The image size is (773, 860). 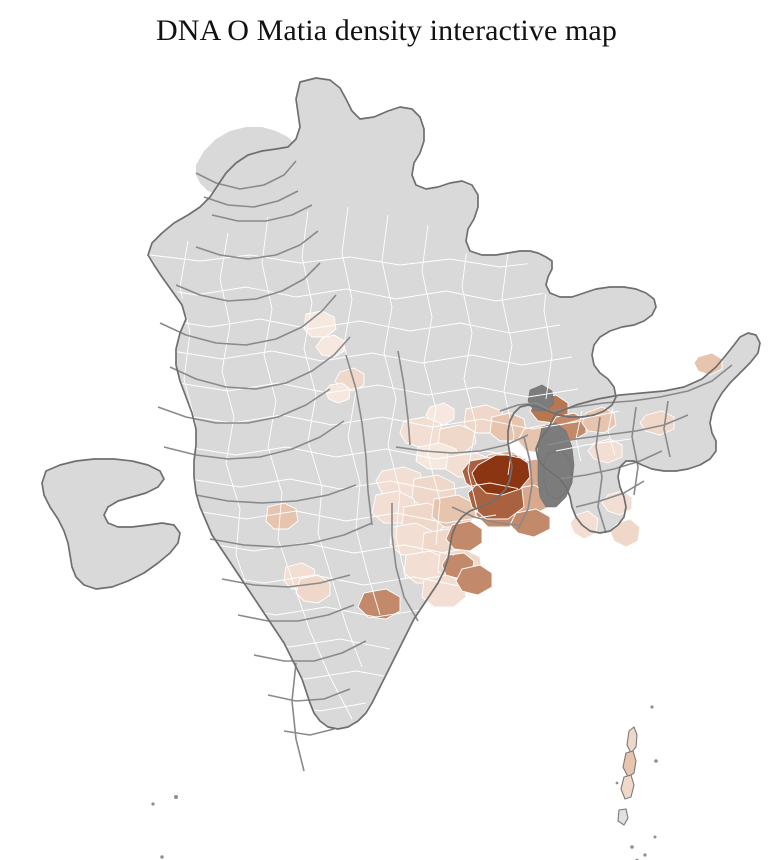 What do you see at coordinates (164, 827) in the screenshot?
I see `lakshadweep-islands` at bounding box center [164, 827].